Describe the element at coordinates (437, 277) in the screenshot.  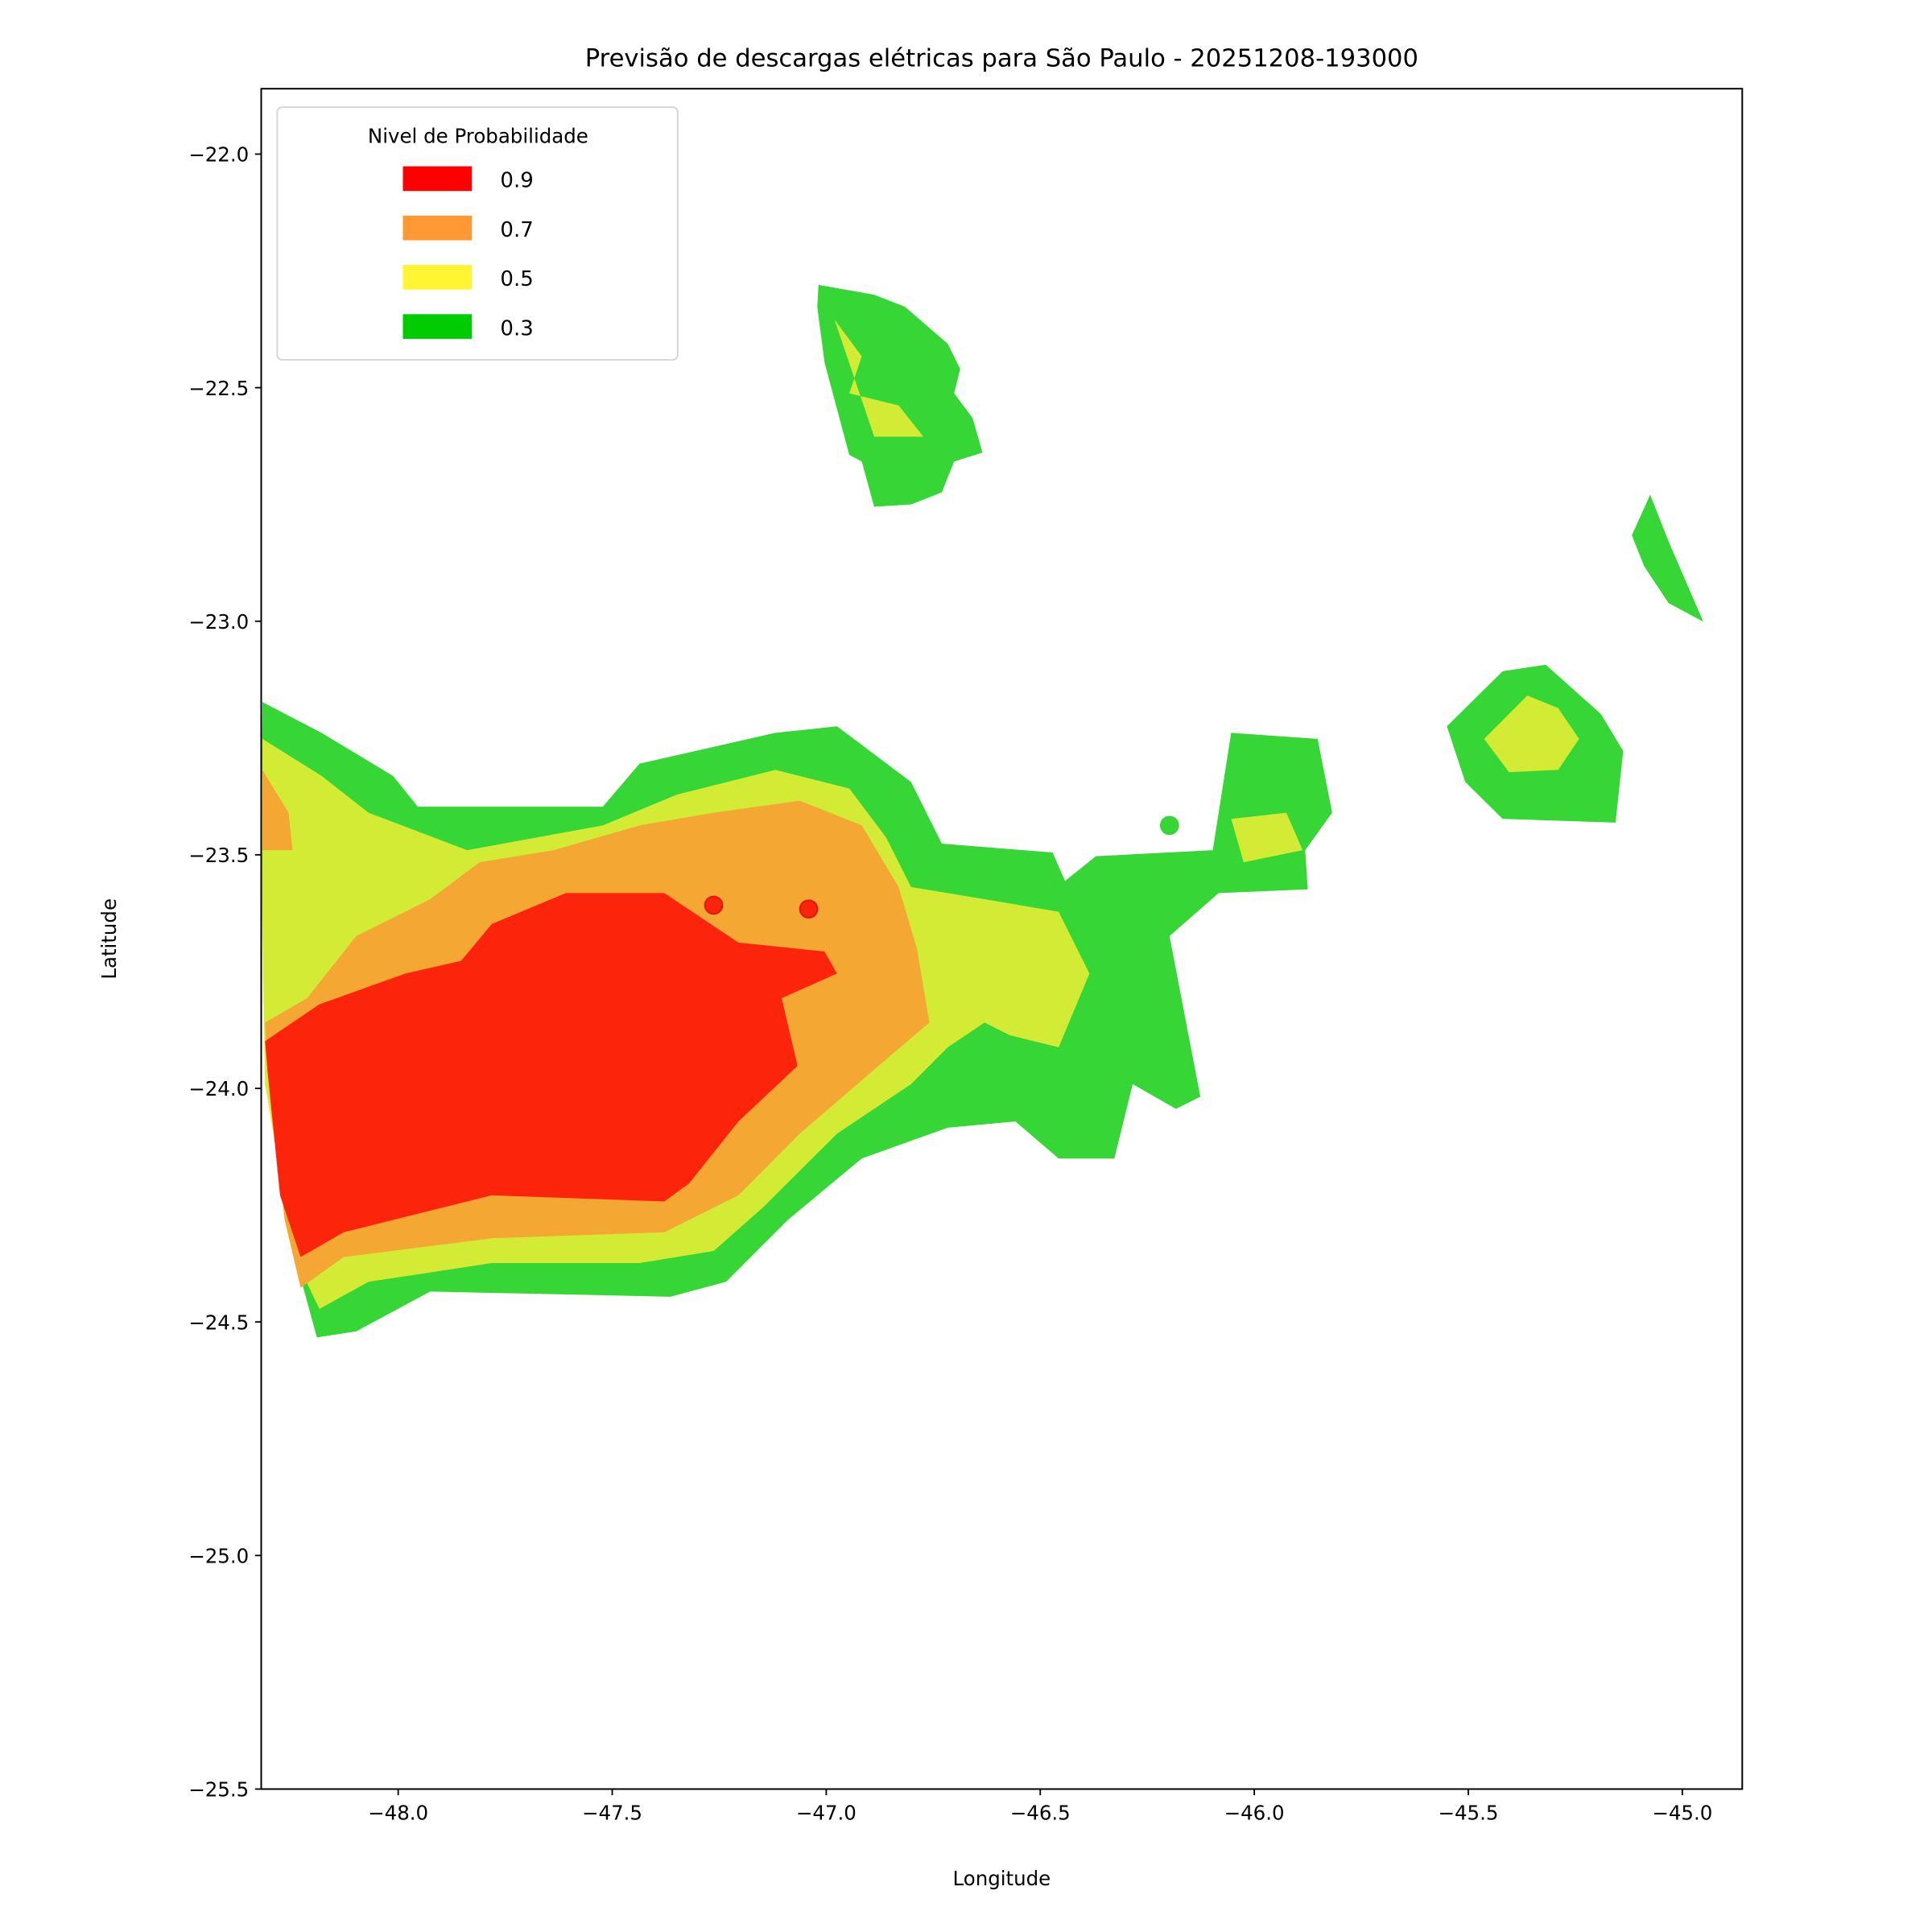
I see `legend-swatch-0.5` at that location.